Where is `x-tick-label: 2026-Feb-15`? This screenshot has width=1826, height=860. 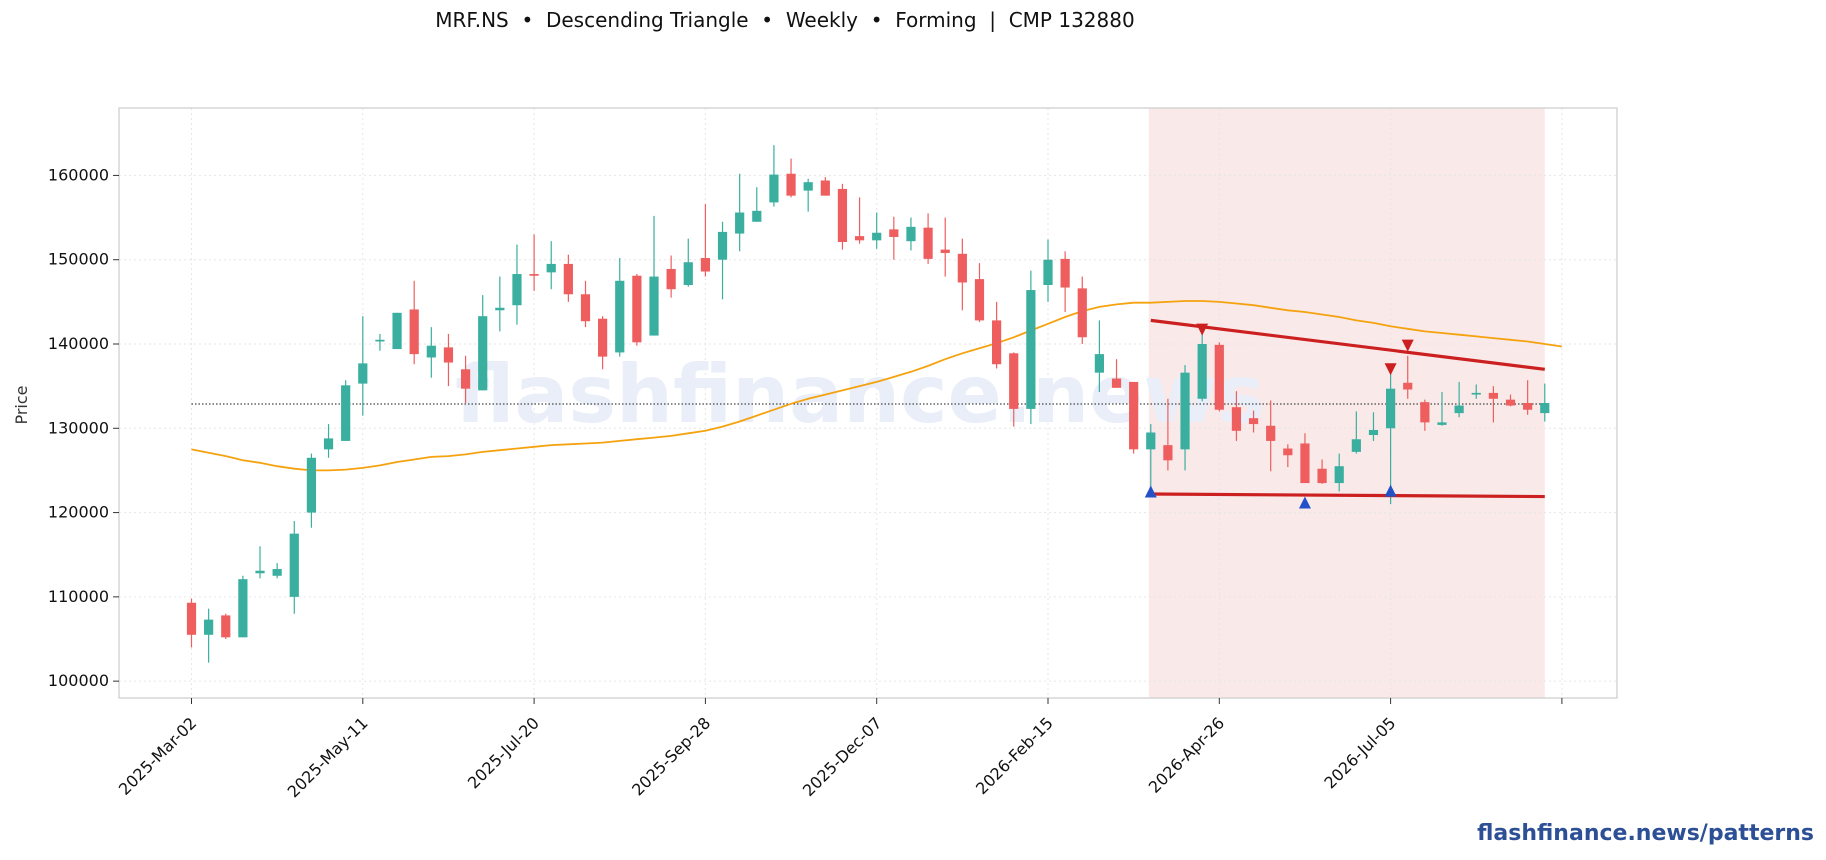
x-tick-label: 2026-Feb-15 is located at coordinates (1014, 755).